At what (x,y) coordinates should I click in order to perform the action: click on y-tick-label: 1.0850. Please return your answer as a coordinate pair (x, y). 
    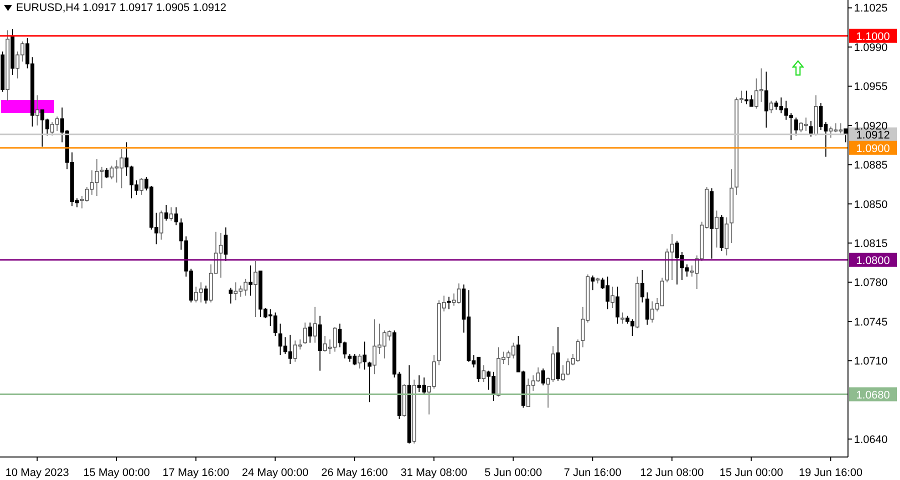
    Looking at the image, I should click on (871, 204).